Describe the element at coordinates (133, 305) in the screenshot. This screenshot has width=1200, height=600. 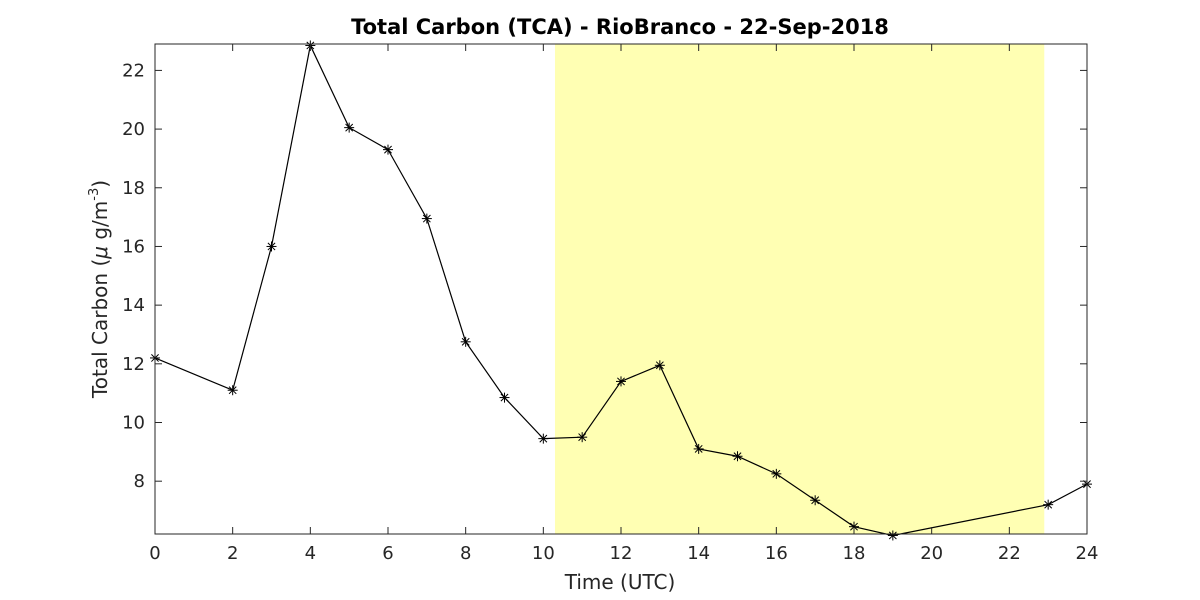
I see `y-tick-label-14: 14` at that location.